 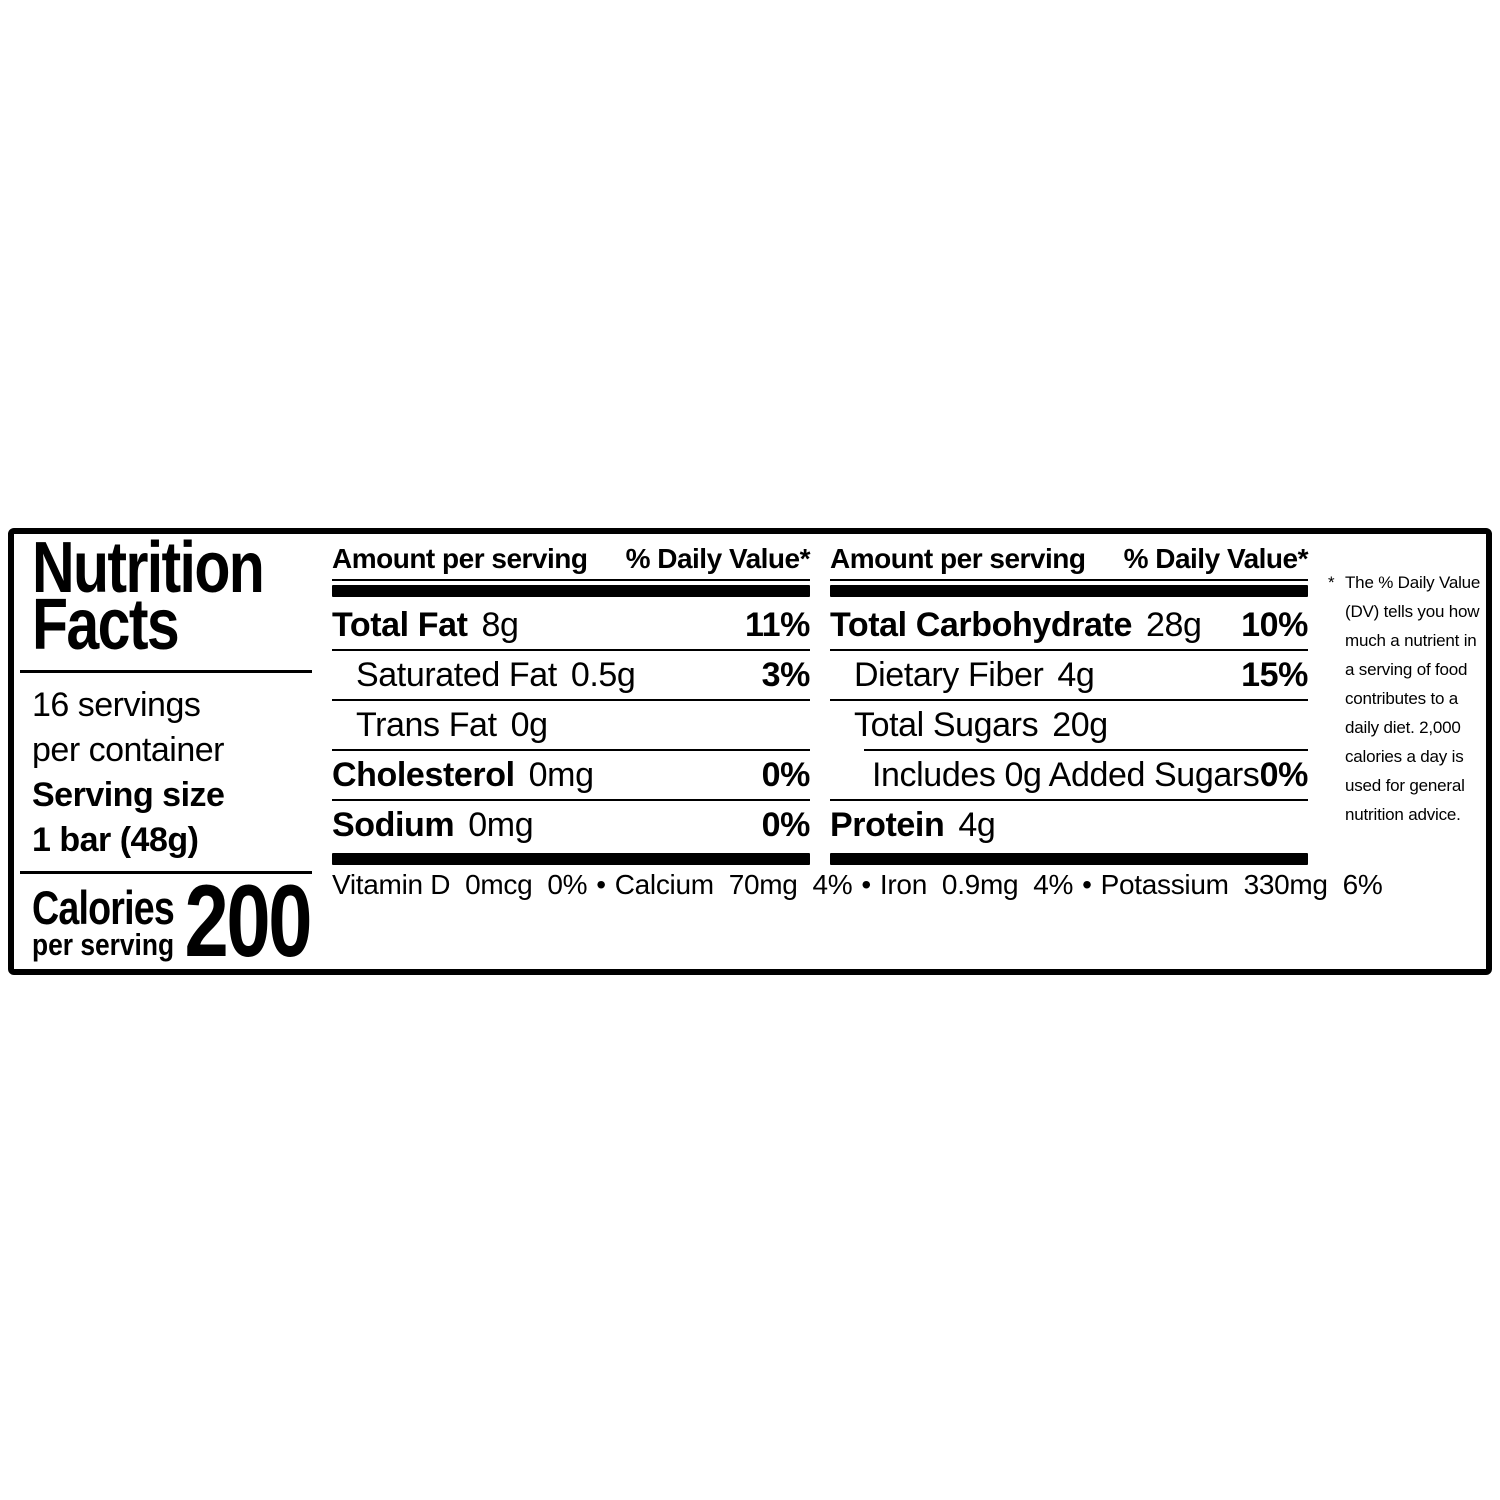 I want to click on calories-value: 200, so click(x=248, y=921).